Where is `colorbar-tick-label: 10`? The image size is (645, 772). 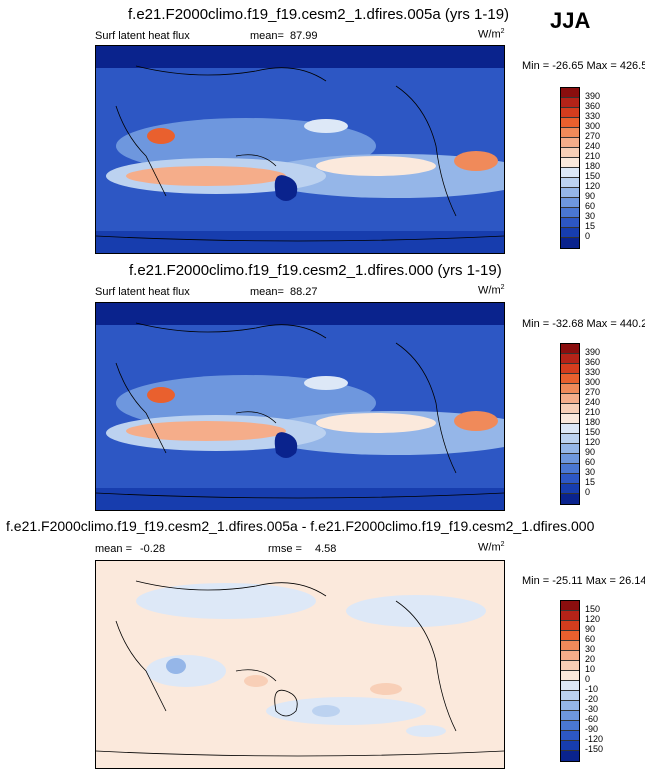
colorbar-tick-label: 10 is located at coordinates (590, 669).